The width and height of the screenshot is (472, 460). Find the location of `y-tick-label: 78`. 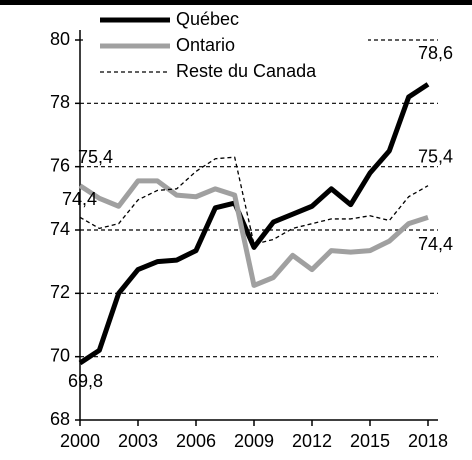

y-tick-label: 78 is located at coordinates (60, 102).